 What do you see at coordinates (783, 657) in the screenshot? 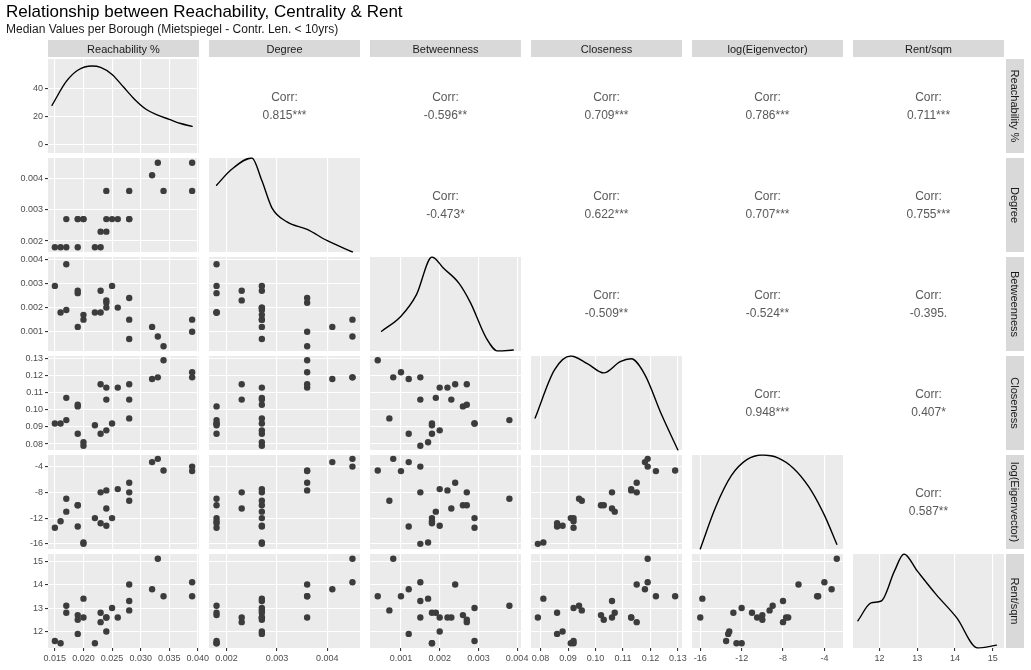
I see `x-tick-label: -8` at bounding box center [783, 657].